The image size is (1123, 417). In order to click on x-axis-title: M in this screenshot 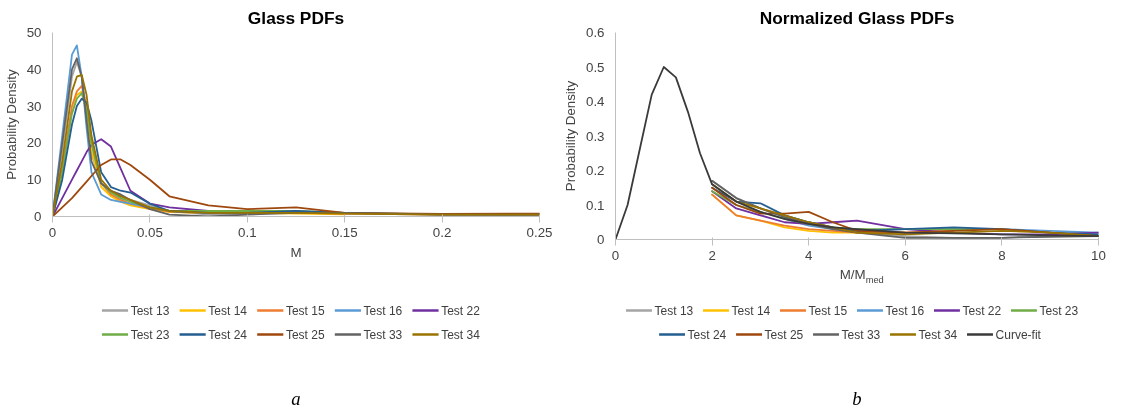, I will do `click(296, 252)`.